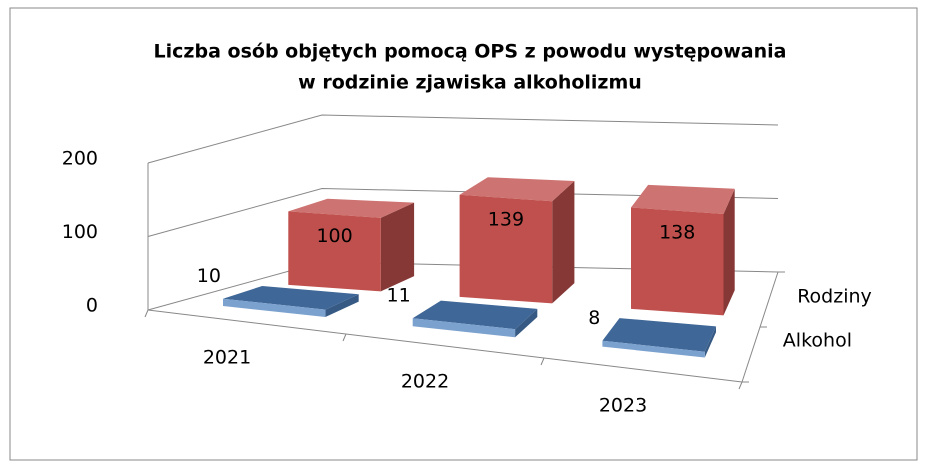  What do you see at coordinates (227, 358) in the screenshot?
I see `x-tick-label: 2021` at bounding box center [227, 358].